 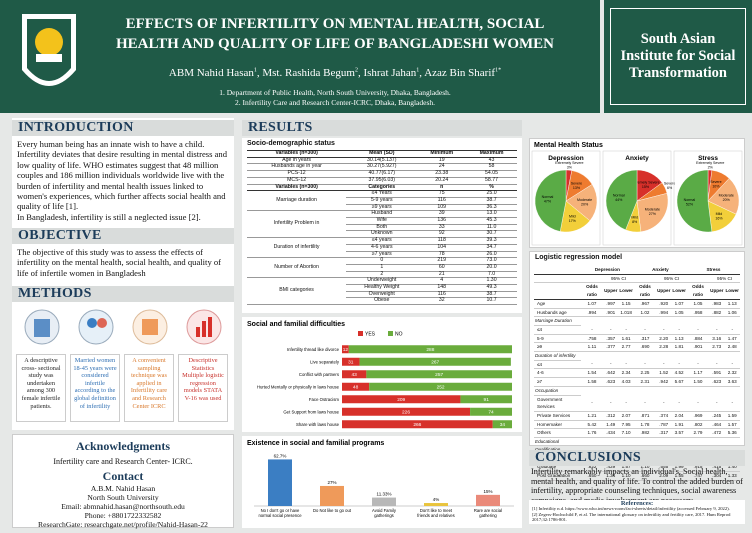 I want to click on table-cell: 1.91, so click(x=679, y=425).